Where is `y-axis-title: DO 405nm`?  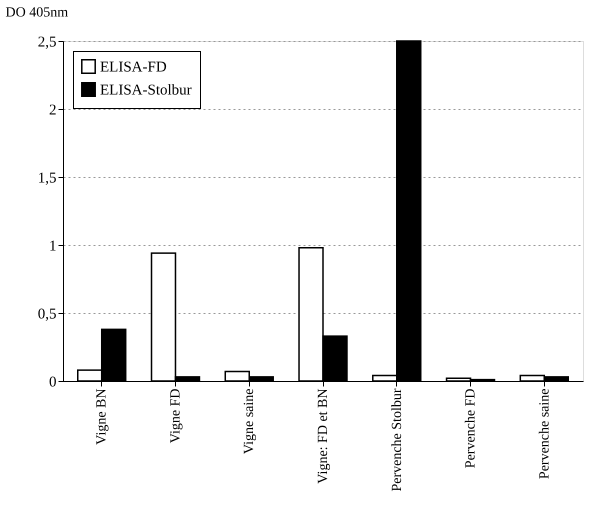
y-axis-title: DO 405nm is located at coordinates (37, 13).